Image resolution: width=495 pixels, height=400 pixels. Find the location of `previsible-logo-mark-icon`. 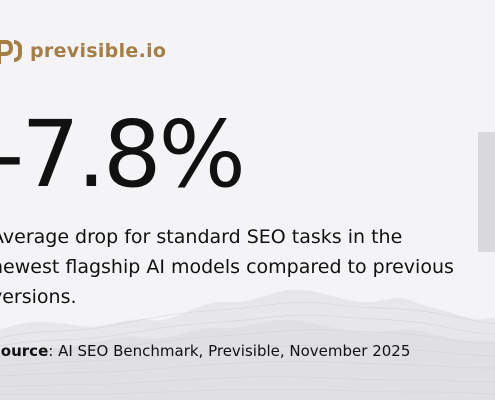

previsible-logo-mark-icon is located at coordinates (11, 52).